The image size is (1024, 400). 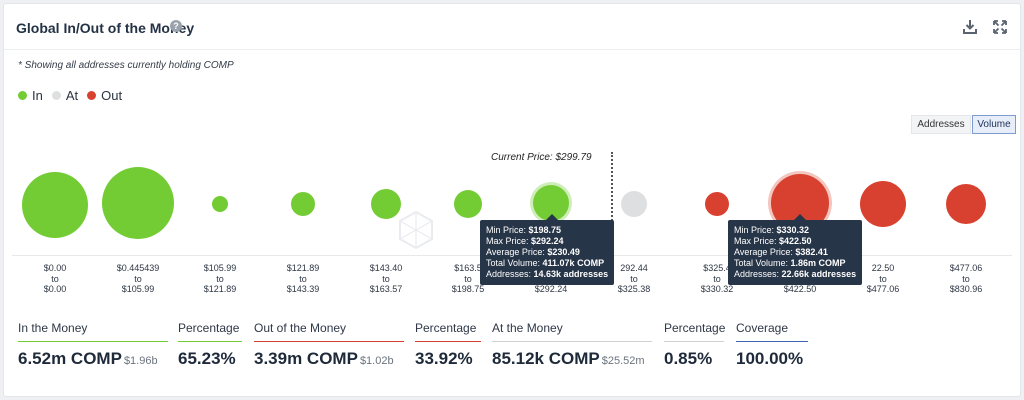 I want to click on download-icon, so click(x=970, y=27).